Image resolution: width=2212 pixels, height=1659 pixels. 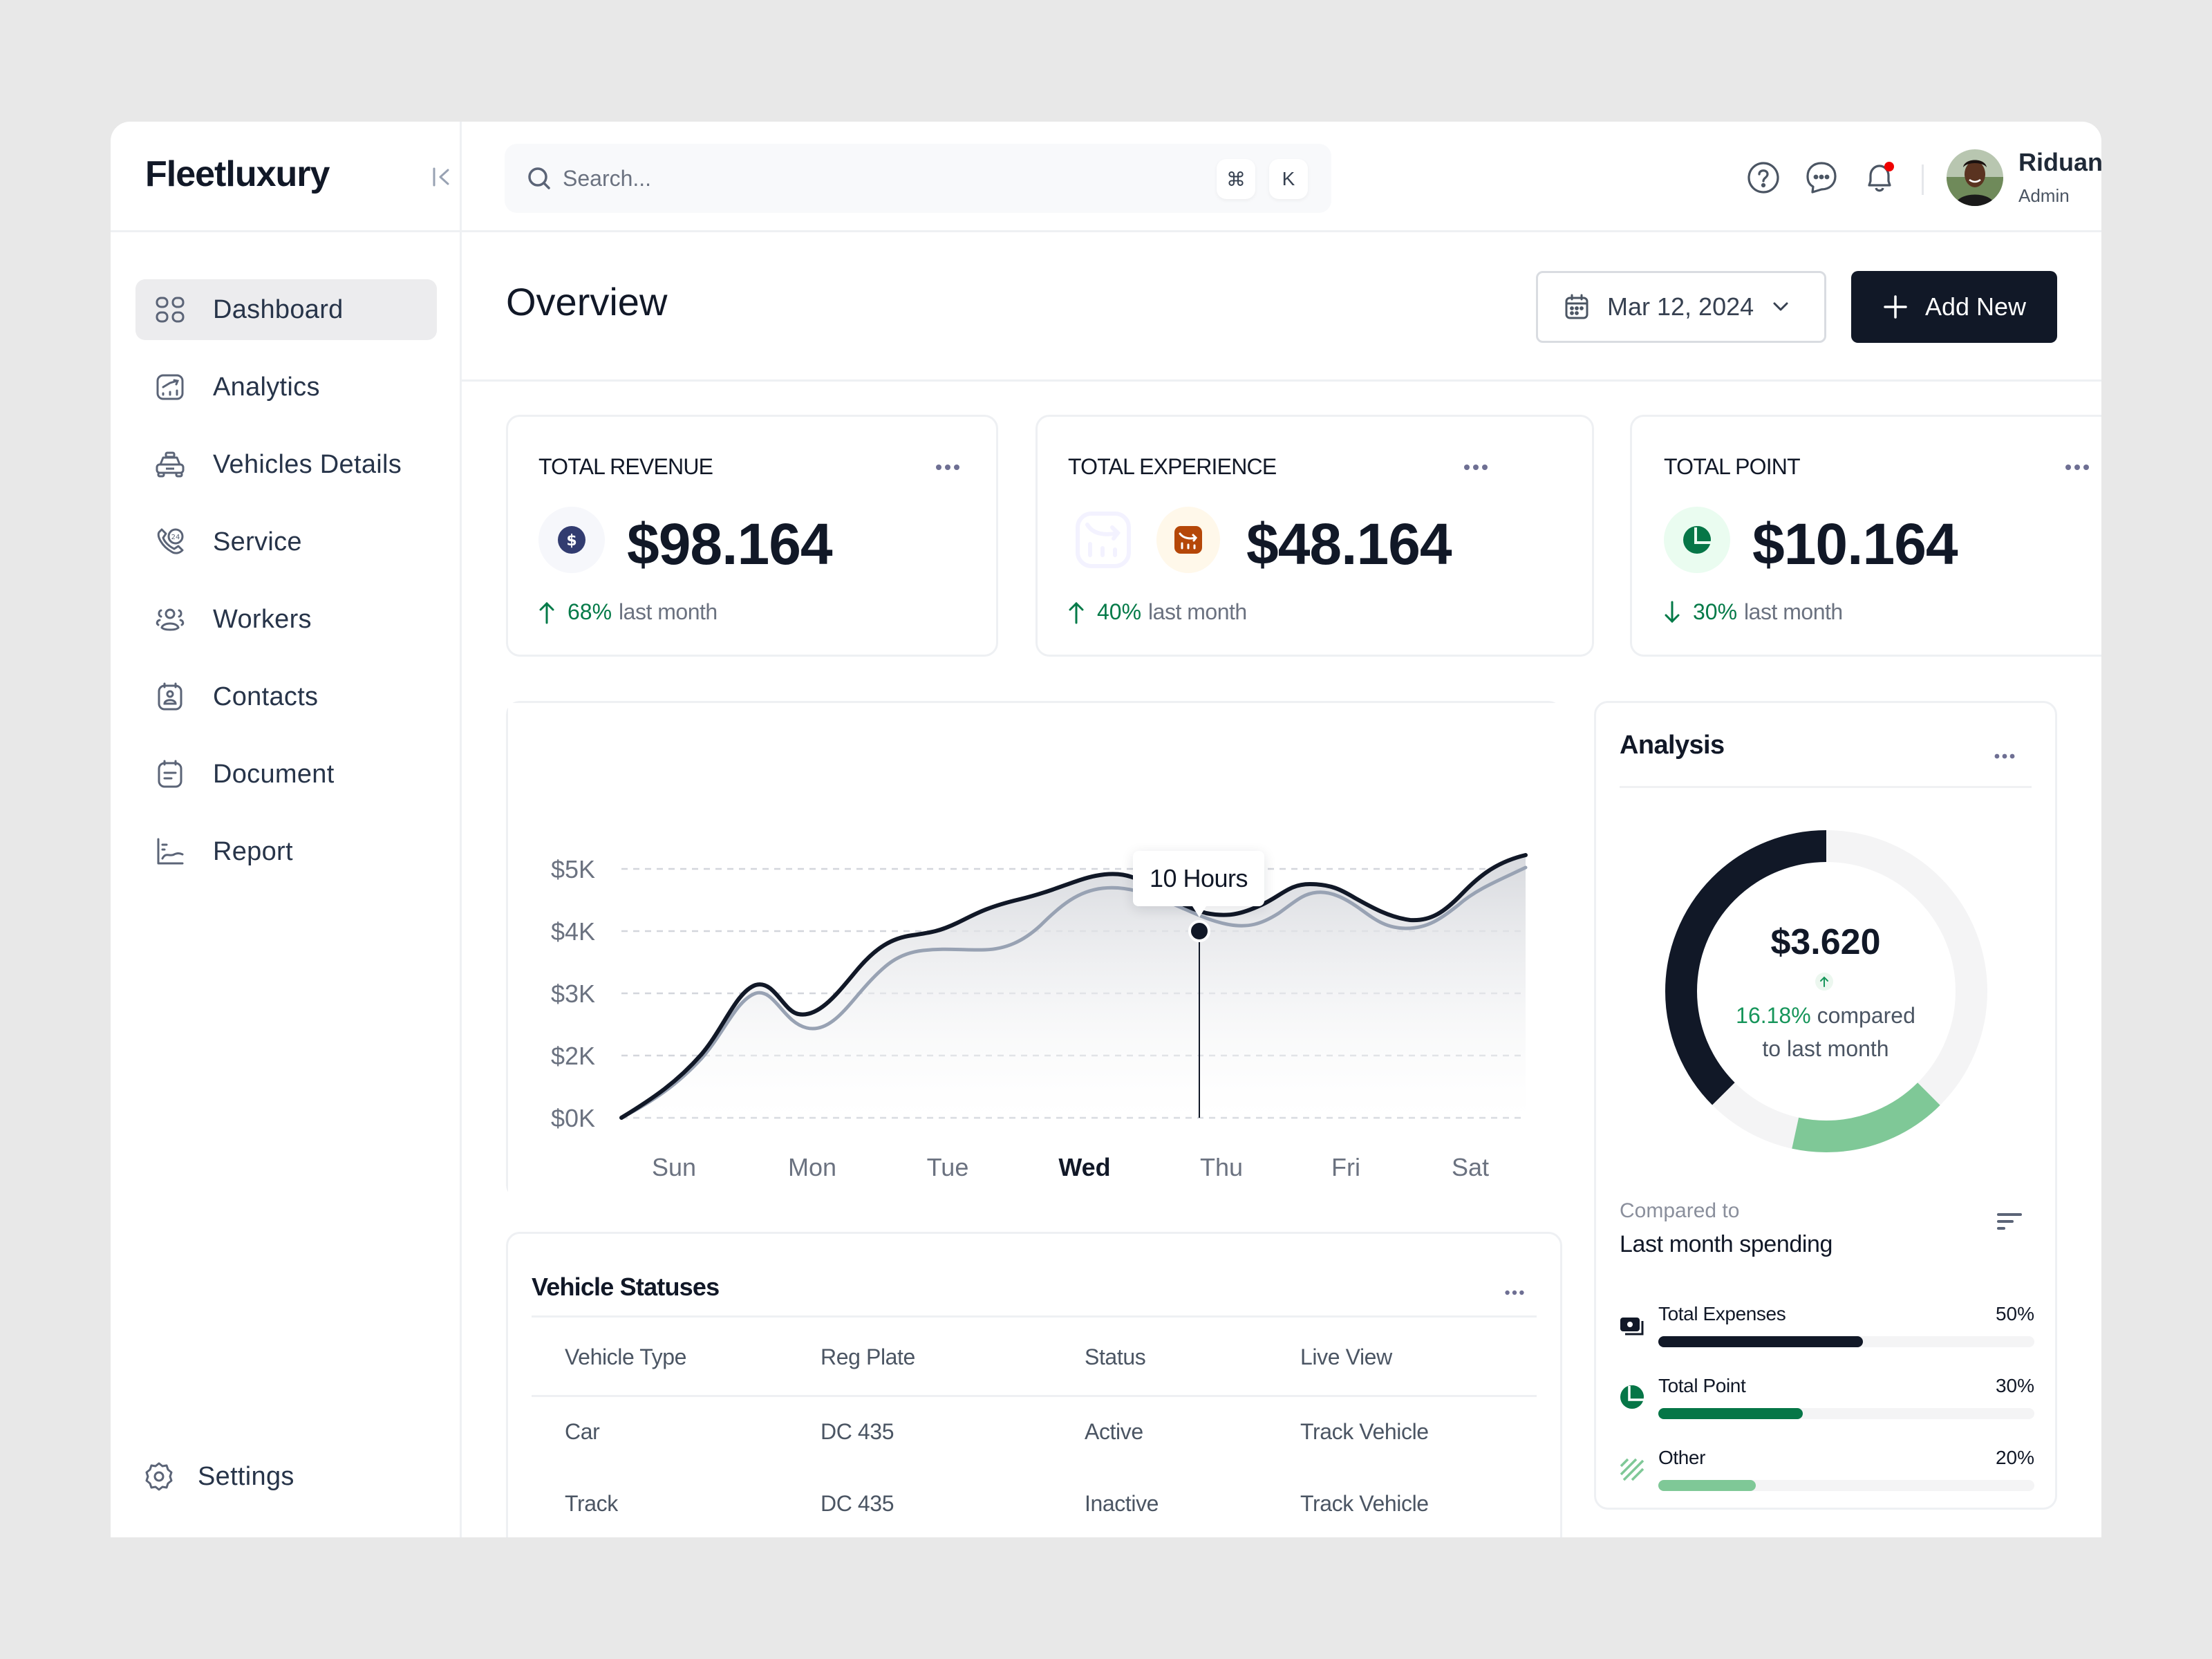 I want to click on sort-filter-icon, so click(x=2009, y=1223).